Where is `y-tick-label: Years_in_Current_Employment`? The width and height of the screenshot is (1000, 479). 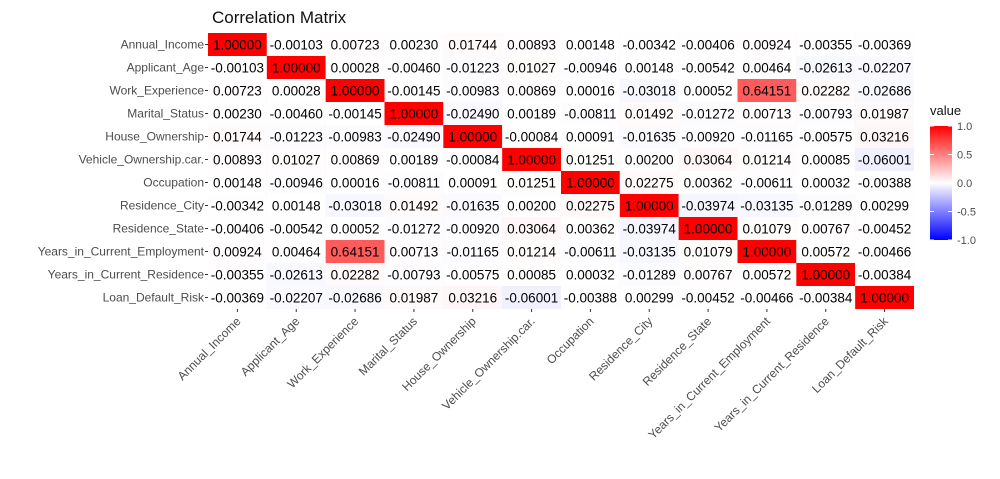 y-tick-label: Years_in_Current_Employment is located at coordinates (121, 252).